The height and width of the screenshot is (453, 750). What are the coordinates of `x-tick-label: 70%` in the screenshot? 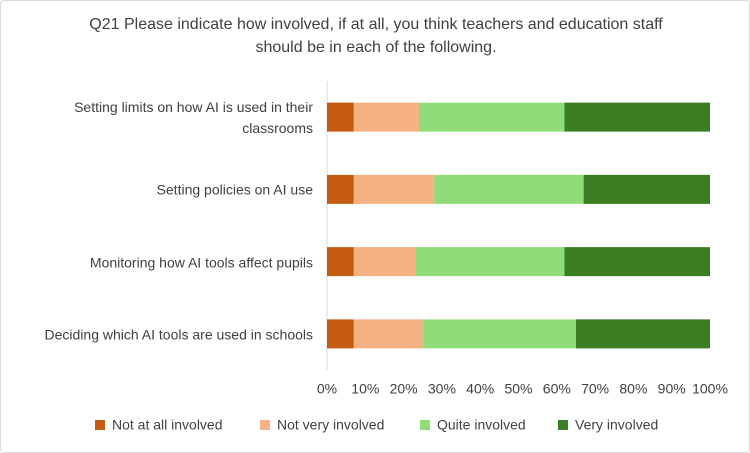 It's located at (595, 389).